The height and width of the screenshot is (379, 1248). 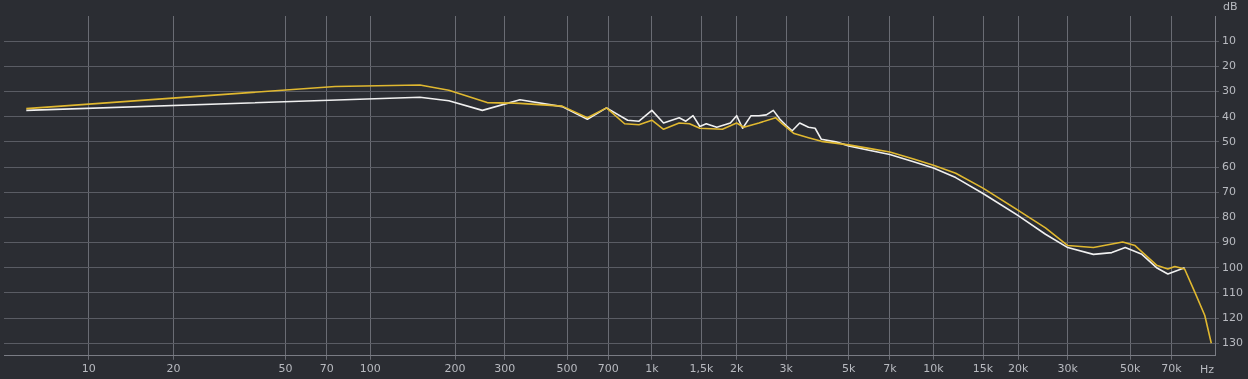 What do you see at coordinates (1232, 267) in the screenshot?
I see `y-tick-label: 100` at bounding box center [1232, 267].